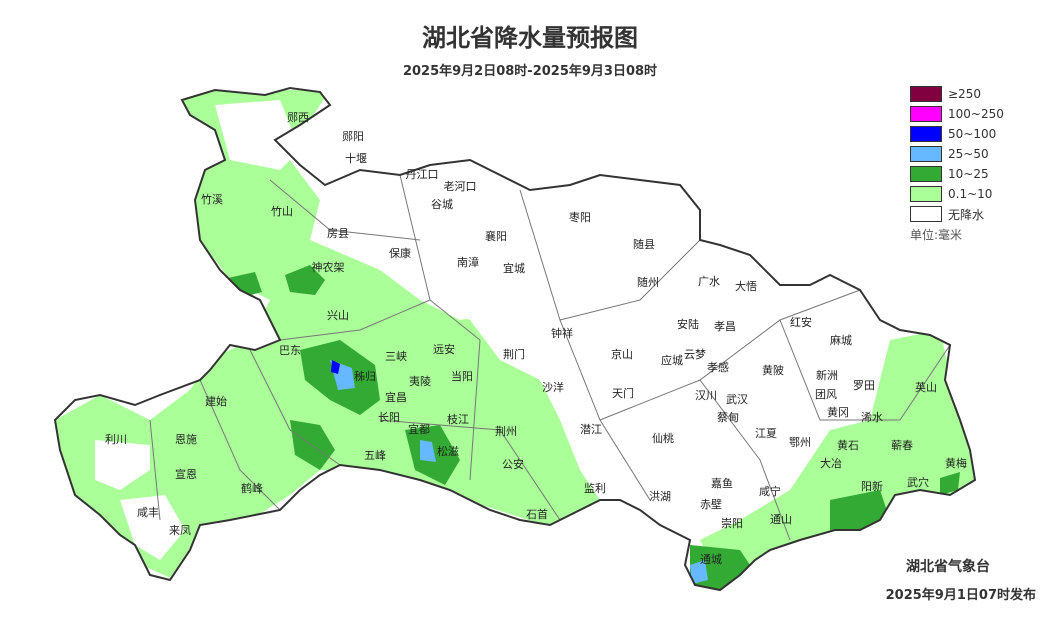 This screenshot has height=620, width=1060. What do you see at coordinates (722, 483) in the screenshot?
I see `city-label: 嘉鱼` at bounding box center [722, 483].